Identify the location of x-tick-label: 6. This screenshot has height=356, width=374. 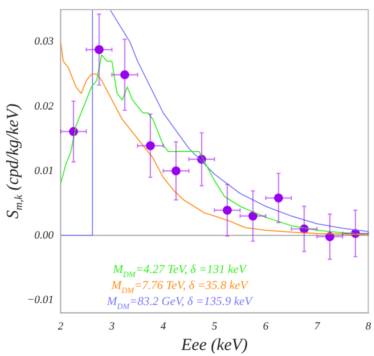
(265, 326).